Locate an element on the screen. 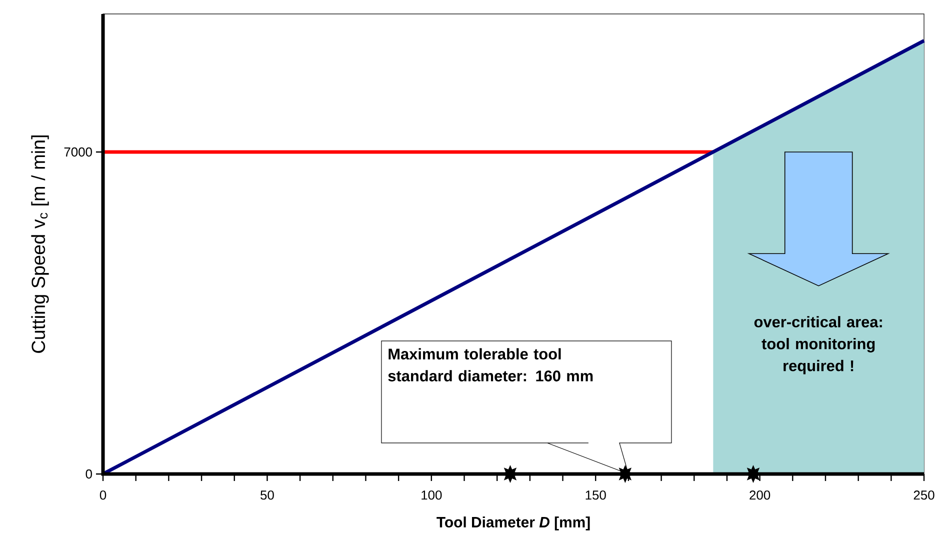 The image size is (939, 543). annotation: Maximum tolerable tool standard diameter: 160 mm is located at coordinates (490, 365).